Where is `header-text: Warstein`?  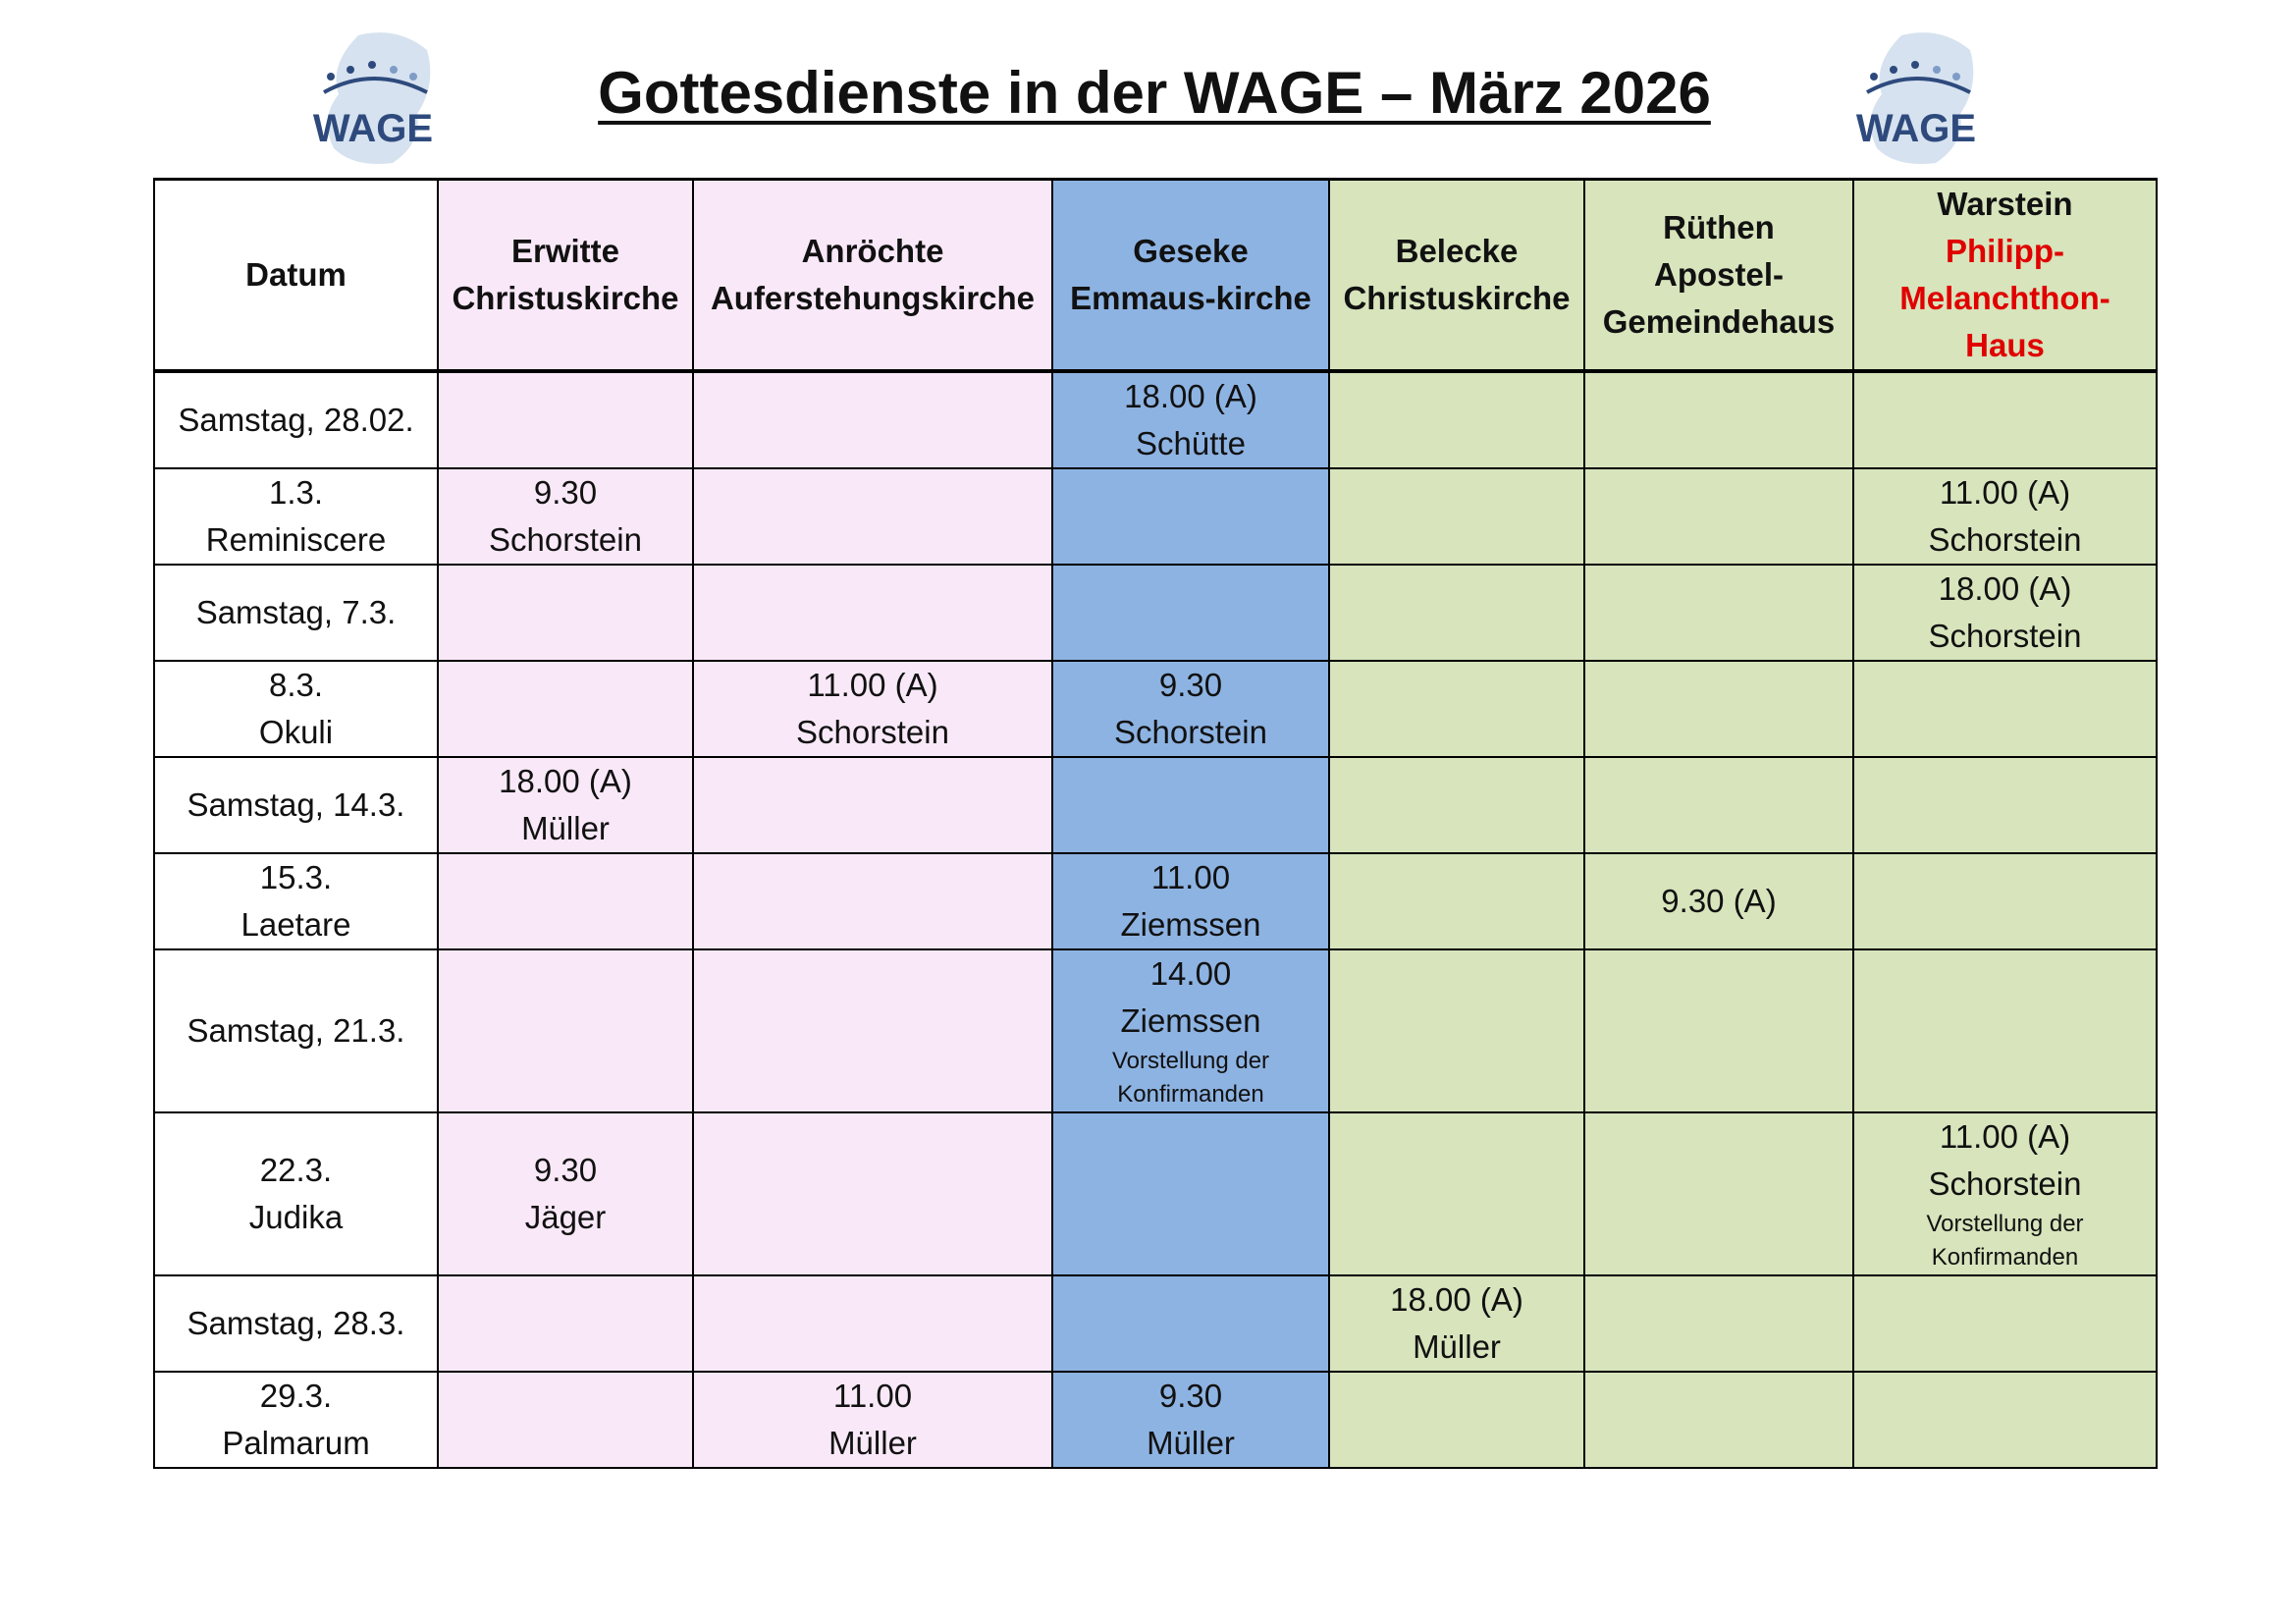
header-text: Warstein is located at coordinates (2005, 204).